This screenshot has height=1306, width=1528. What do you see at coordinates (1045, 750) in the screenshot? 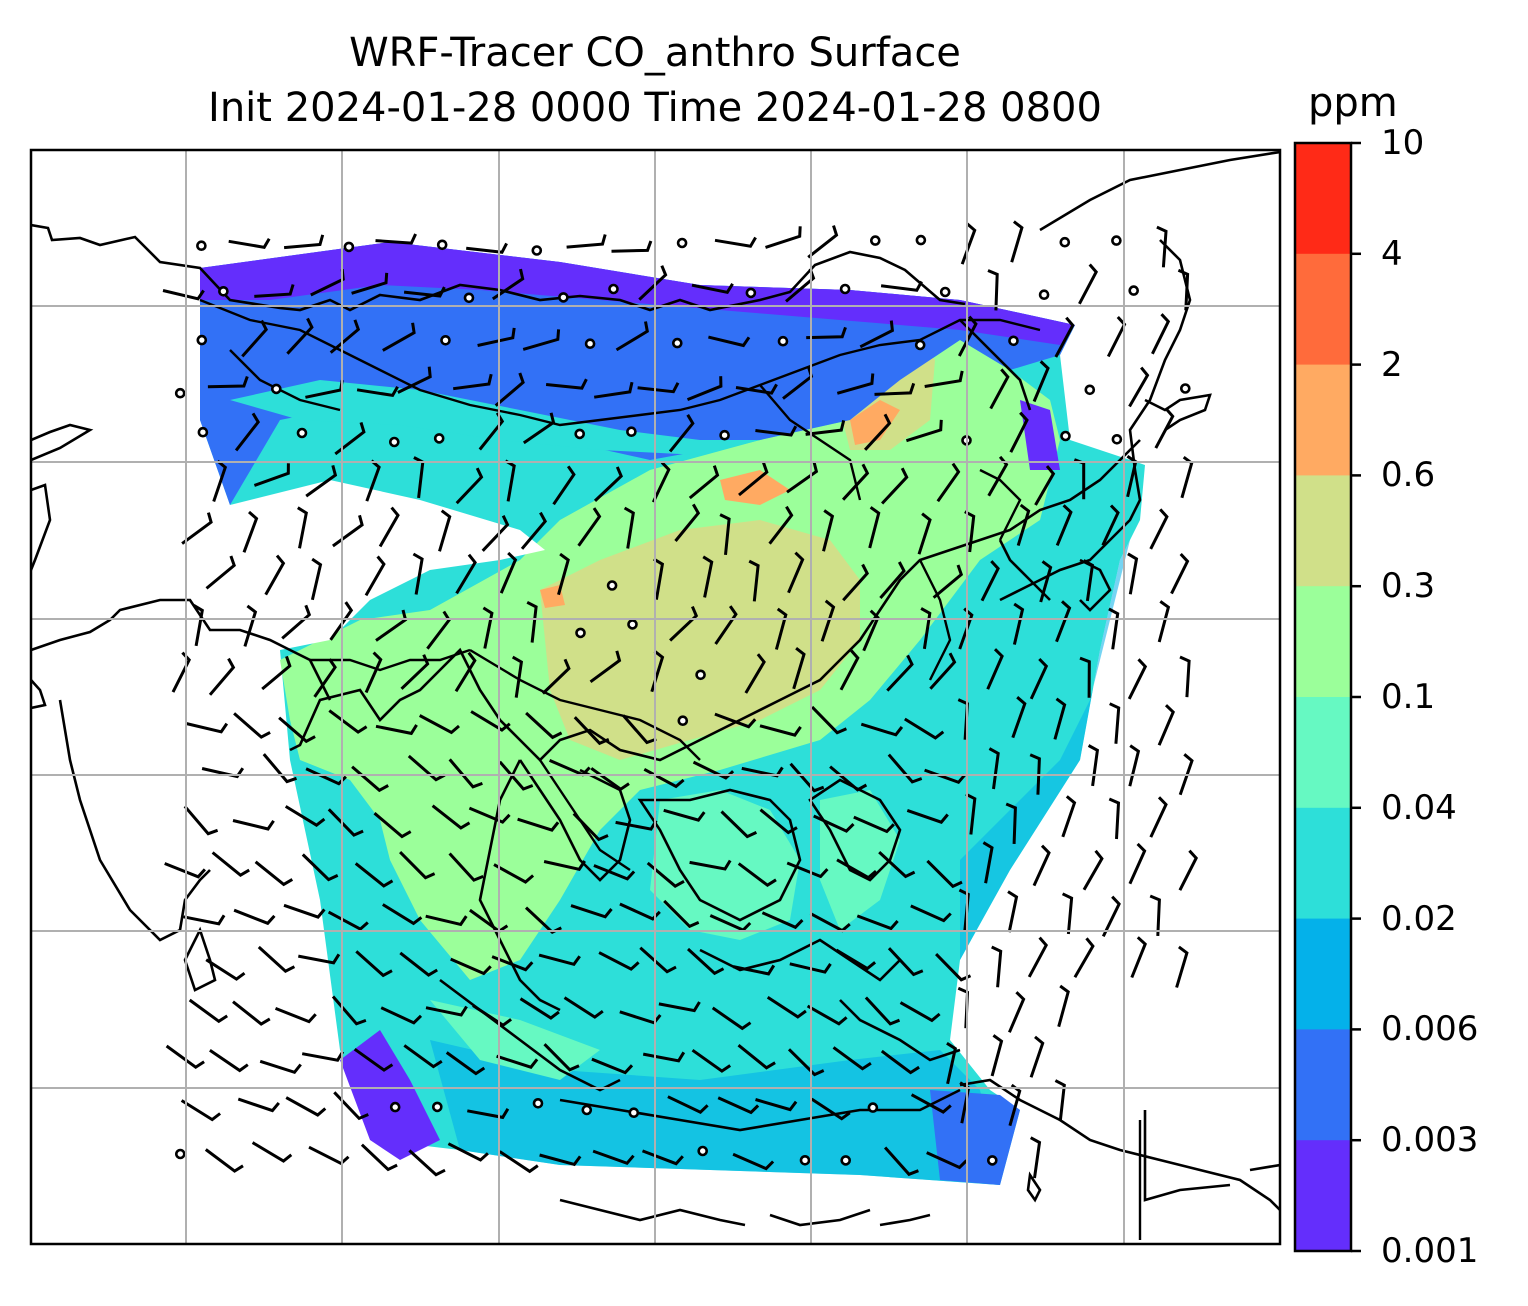
I see `east-ocean-band` at bounding box center [1045, 750].